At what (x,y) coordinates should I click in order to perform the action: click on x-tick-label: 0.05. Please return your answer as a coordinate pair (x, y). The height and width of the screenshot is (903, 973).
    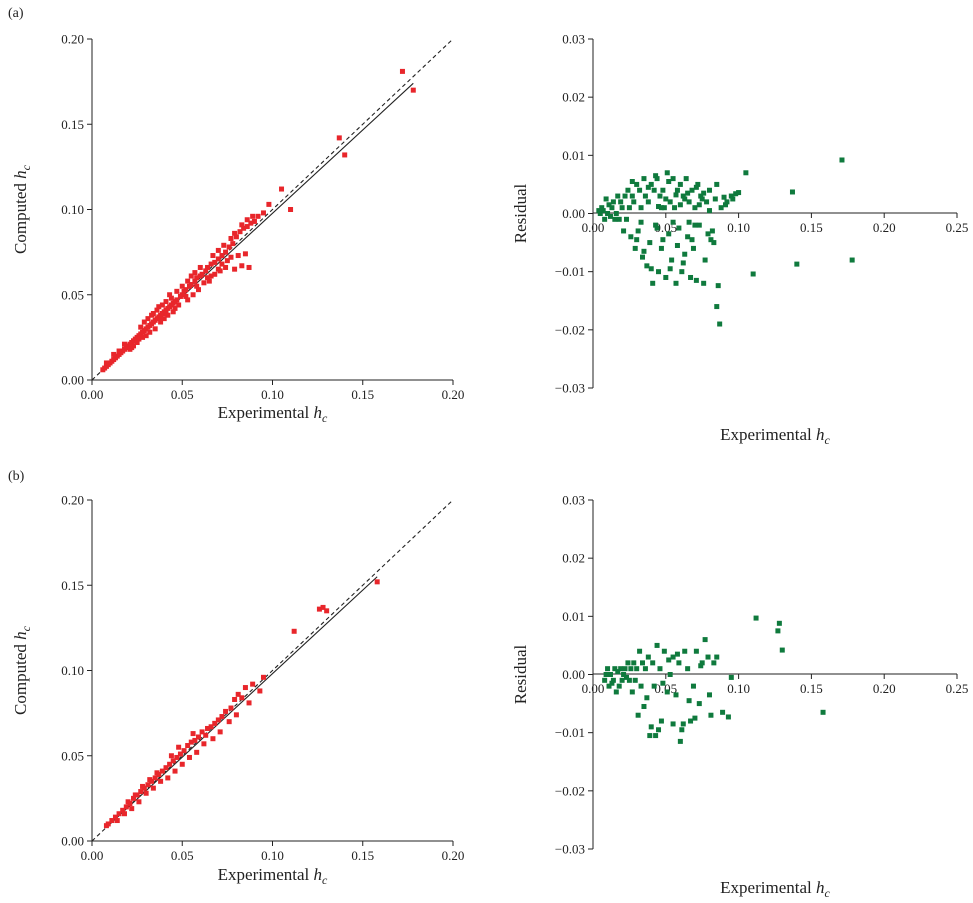
    Looking at the image, I should click on (665, 688).